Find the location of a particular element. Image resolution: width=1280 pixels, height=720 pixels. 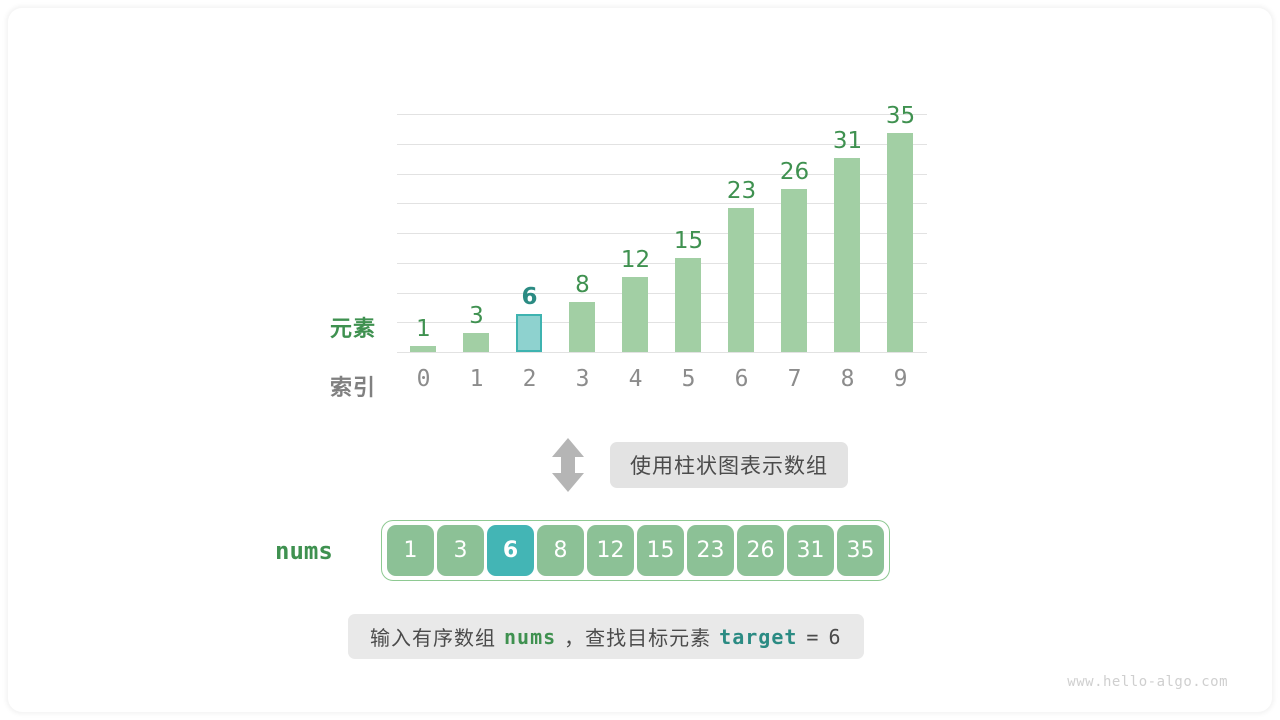

bar-value-label: 31 is located at coordinates (847, 141).